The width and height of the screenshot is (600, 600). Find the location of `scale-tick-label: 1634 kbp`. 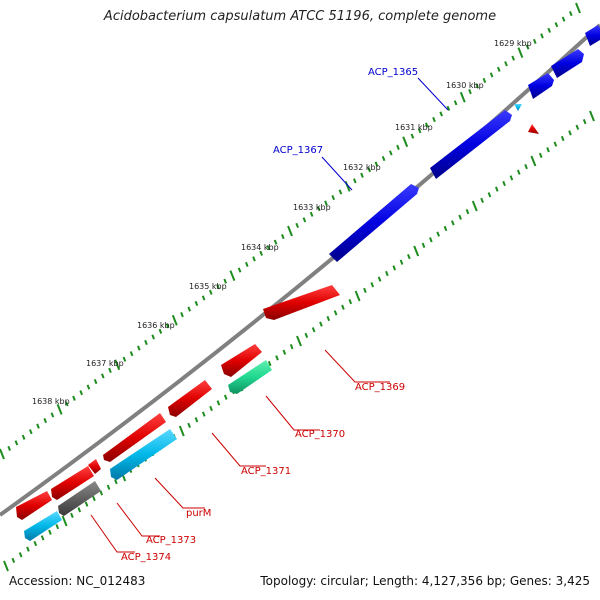

scale-tick-label: 1634 kbp is located at coordinates (260, 247).